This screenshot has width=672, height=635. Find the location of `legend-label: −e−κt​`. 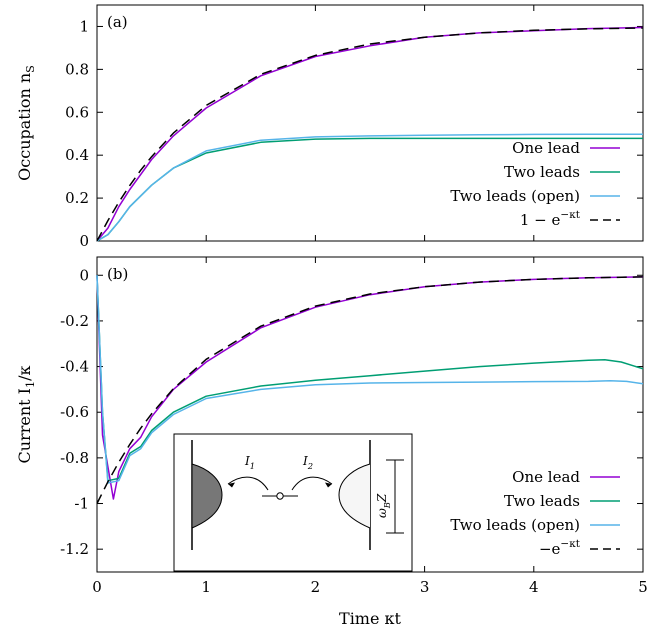

legend-label: −e−κt​ is located at coordinates (560, 548).